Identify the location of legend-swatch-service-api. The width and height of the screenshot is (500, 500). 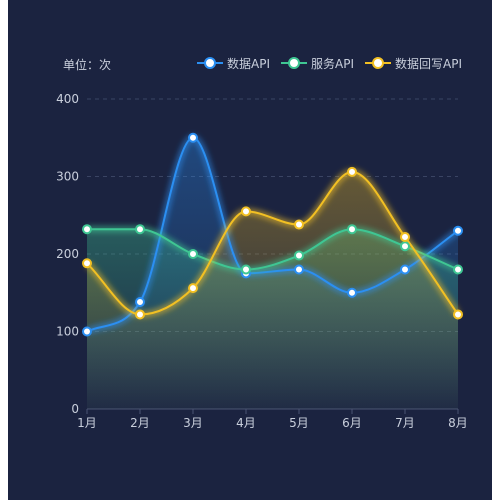
(294, 63).